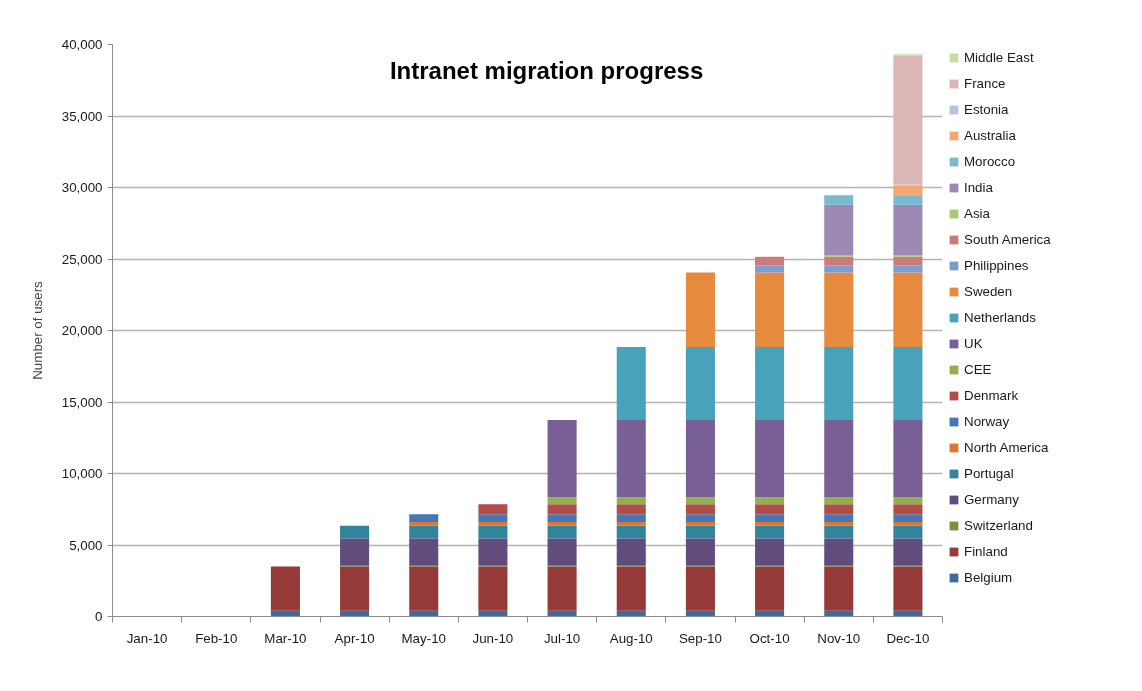  Describe the element at coordinates (37, 330) in the screenshot. I see `y-axis-title: Number of users` at that location.